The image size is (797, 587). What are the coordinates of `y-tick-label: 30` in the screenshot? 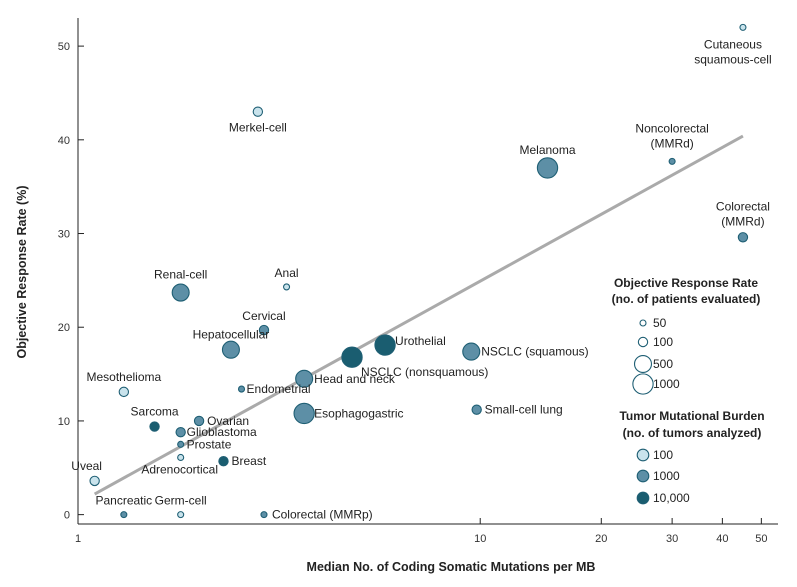 It's located at (64, 235).